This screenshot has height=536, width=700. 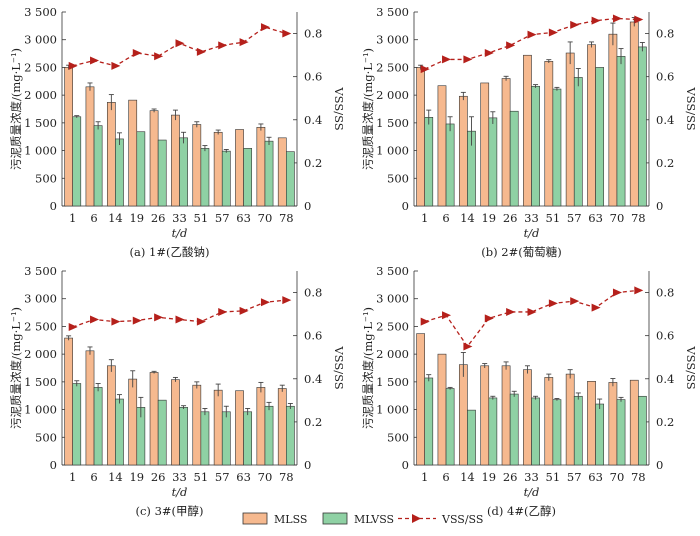 What do you see at coordinates (339, 367) in the screenshot?
I see `y2-axis-title: VSS/SS` at bounding box center [339, 367].